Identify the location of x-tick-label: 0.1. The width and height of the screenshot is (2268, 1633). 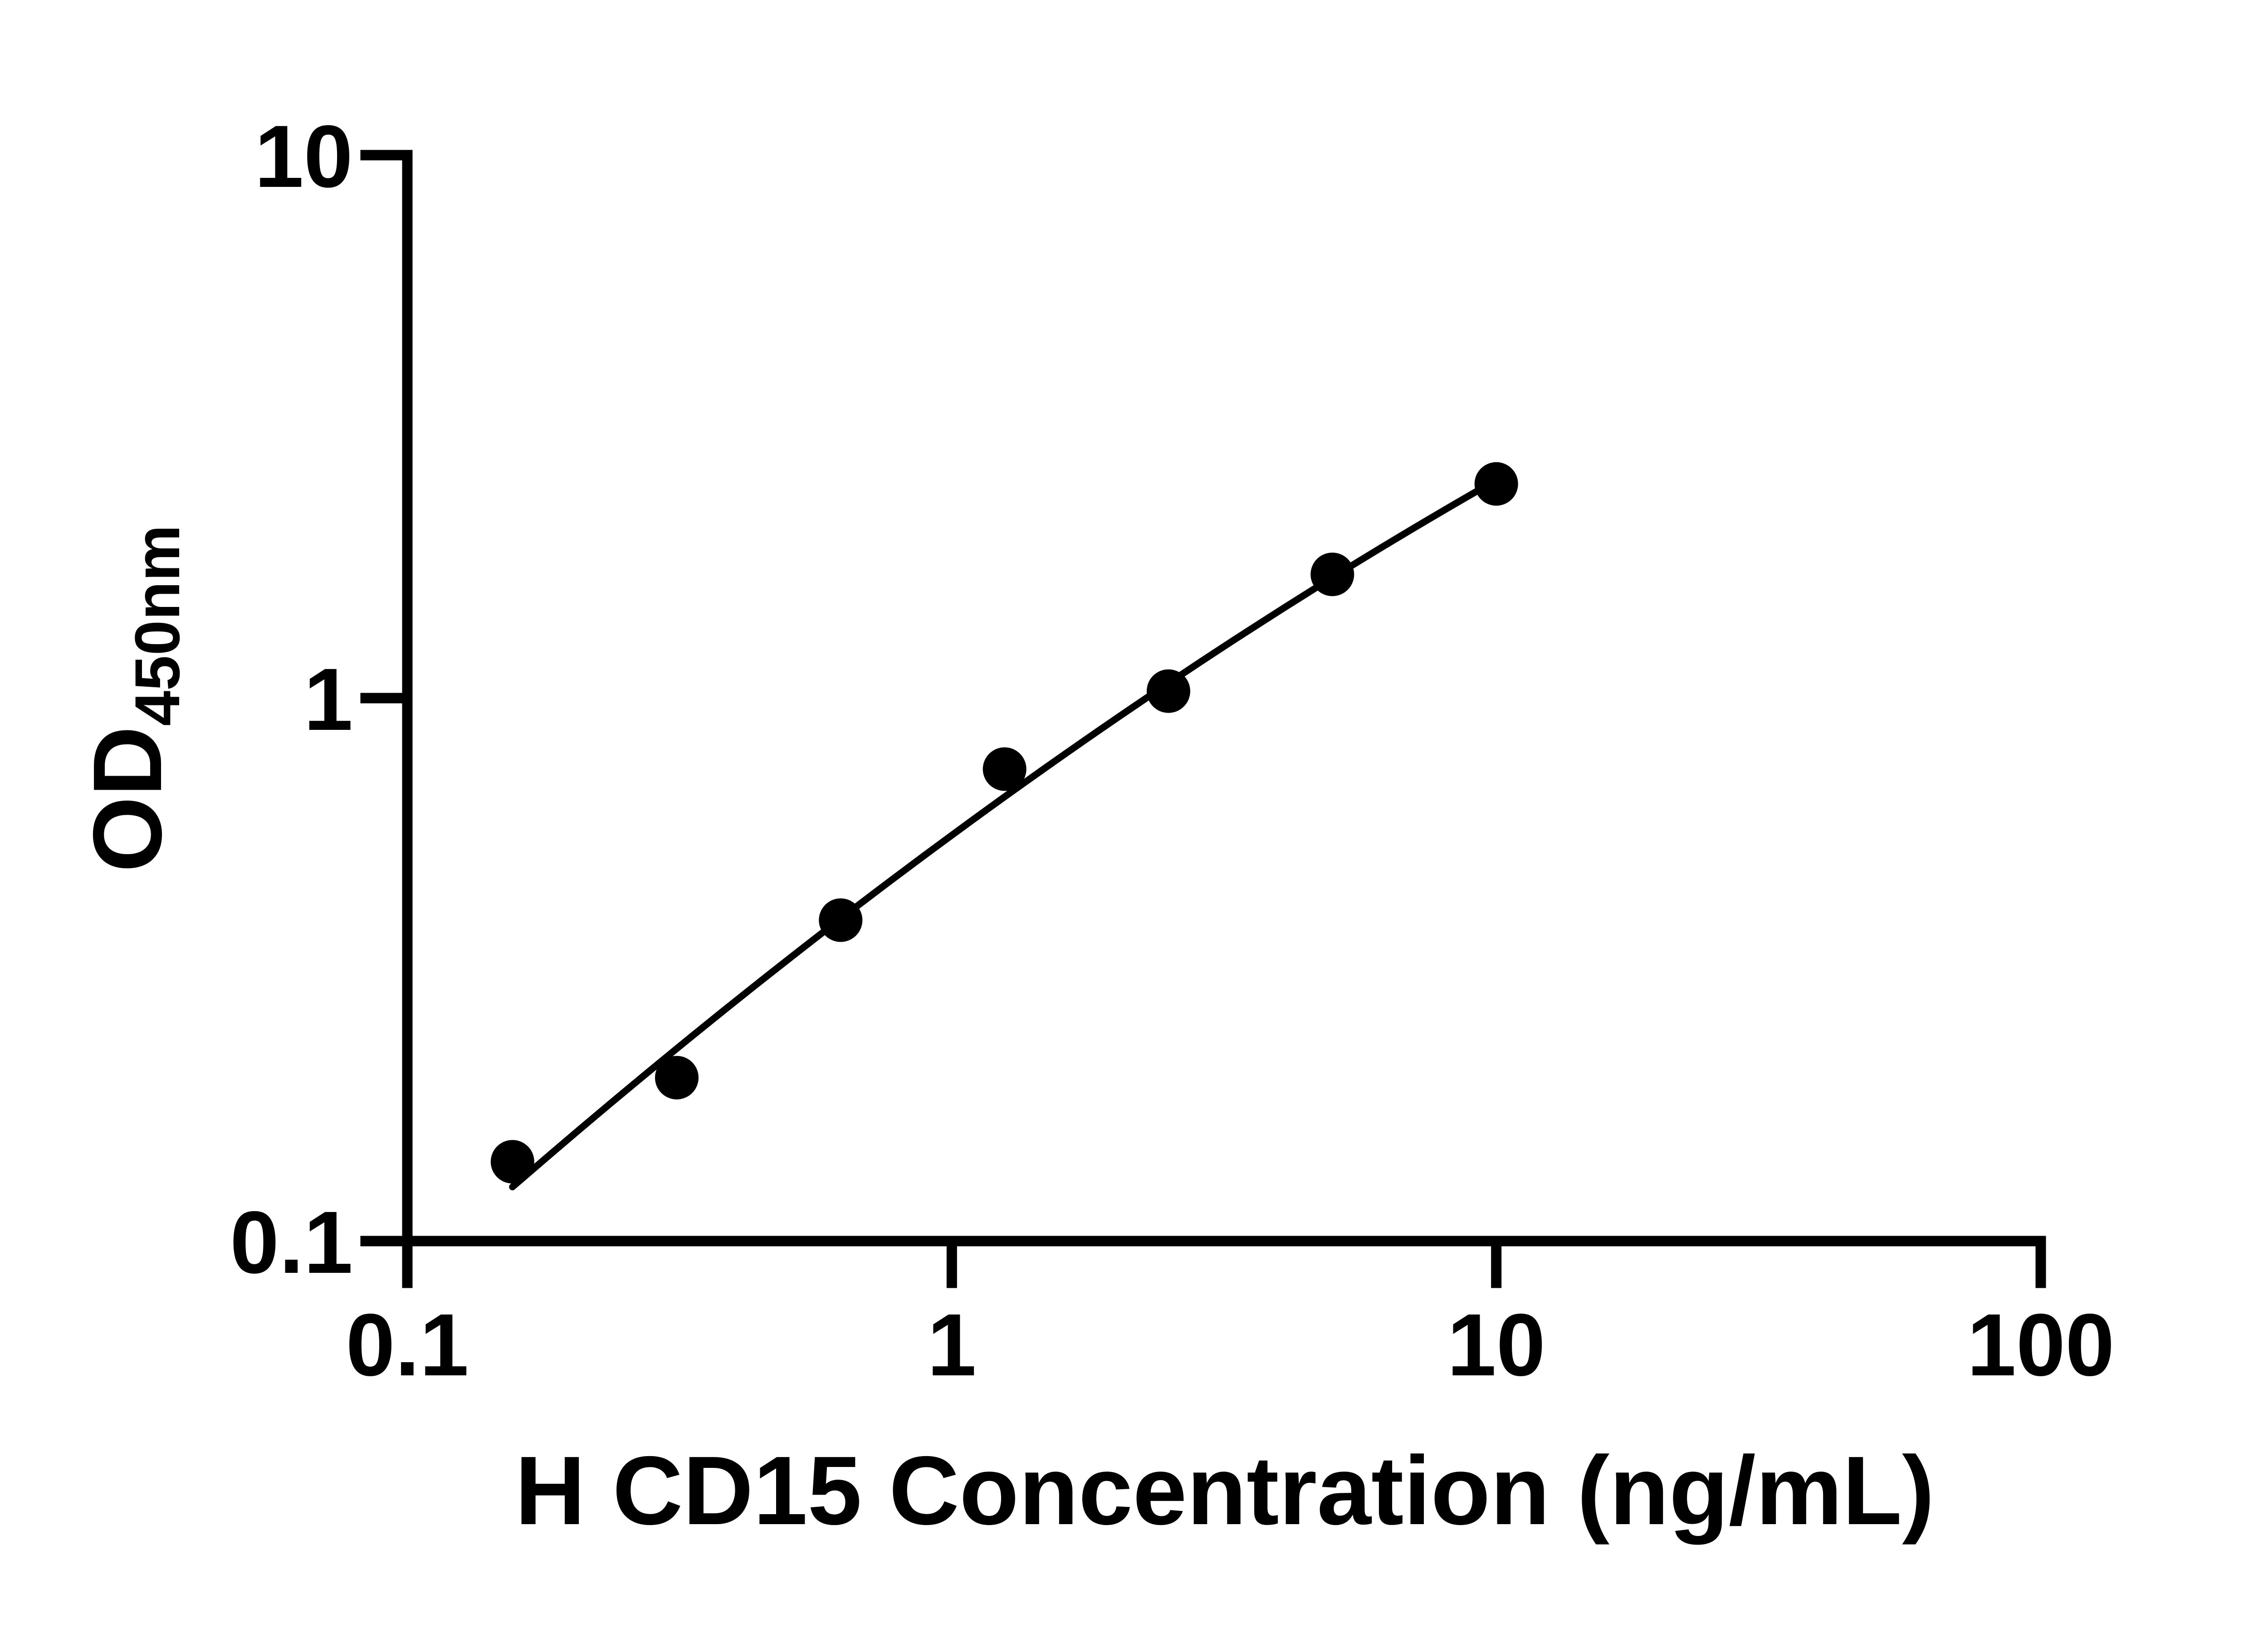
(408, 1345).